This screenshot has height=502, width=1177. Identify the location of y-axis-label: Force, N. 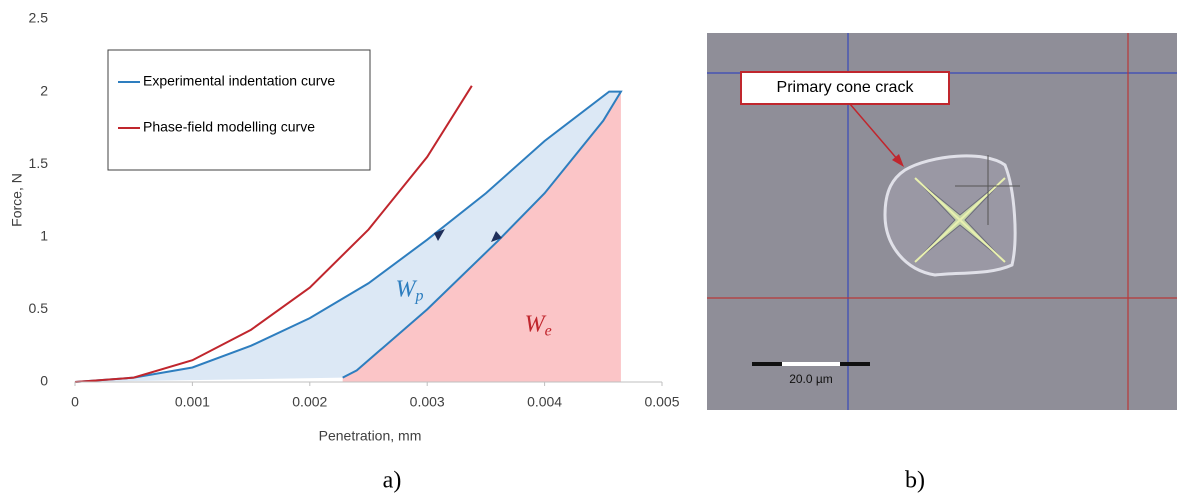
(17, 200).